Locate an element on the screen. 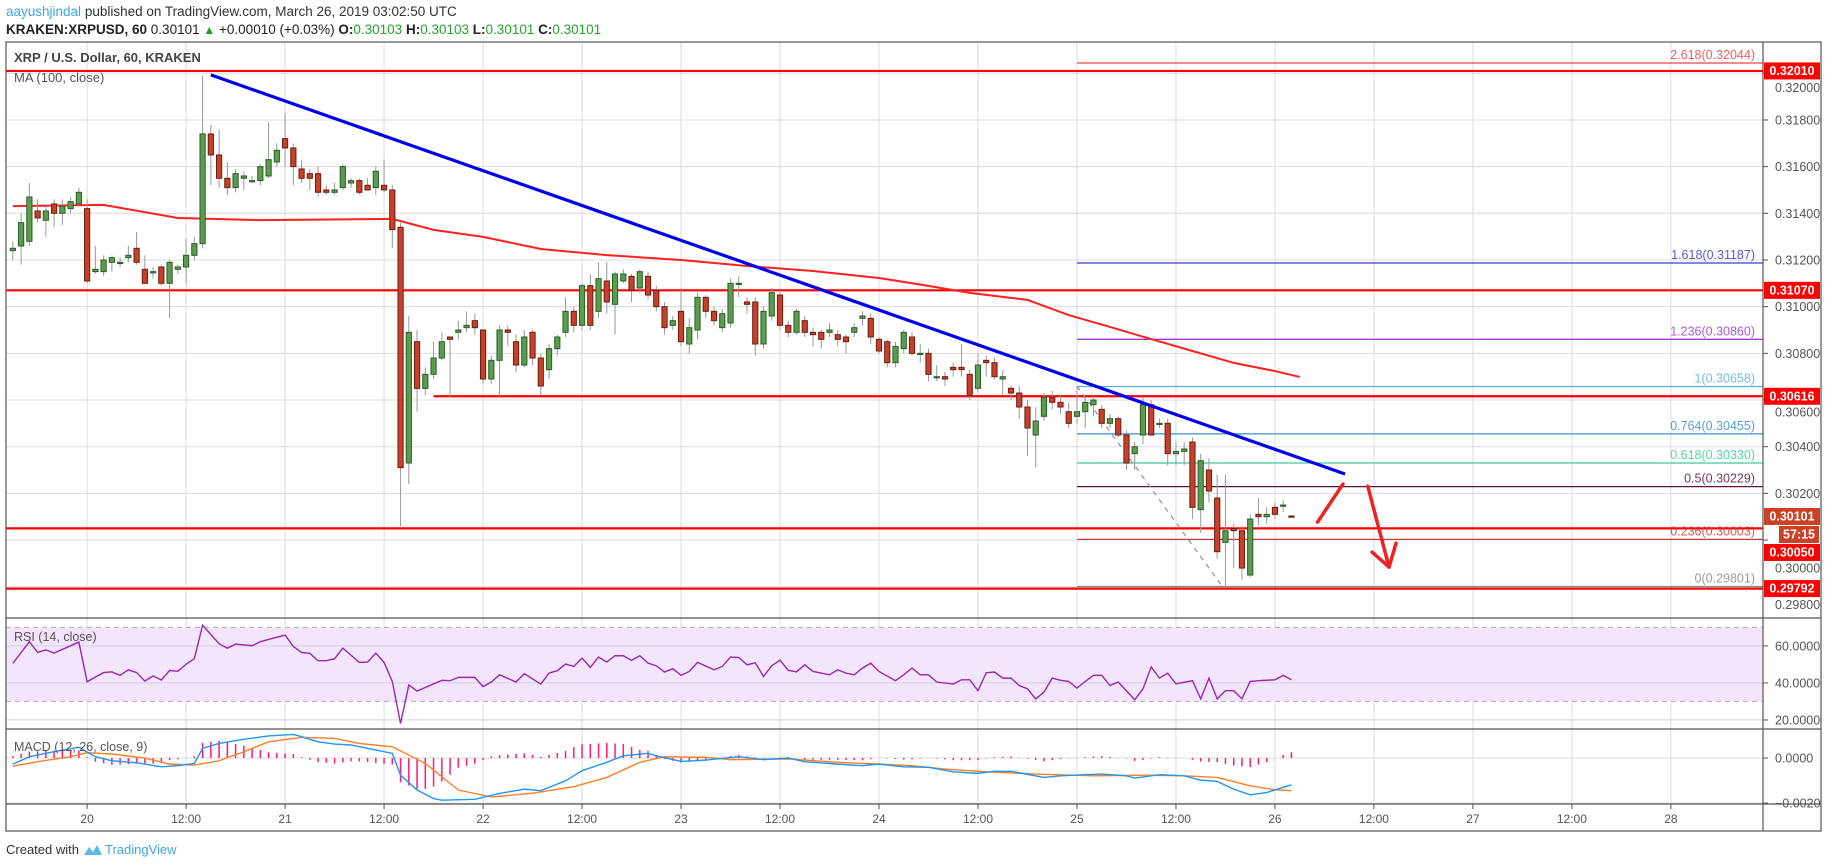  fib-level-label: 0.236(0.30003) is located at coordinates (1712, 531).